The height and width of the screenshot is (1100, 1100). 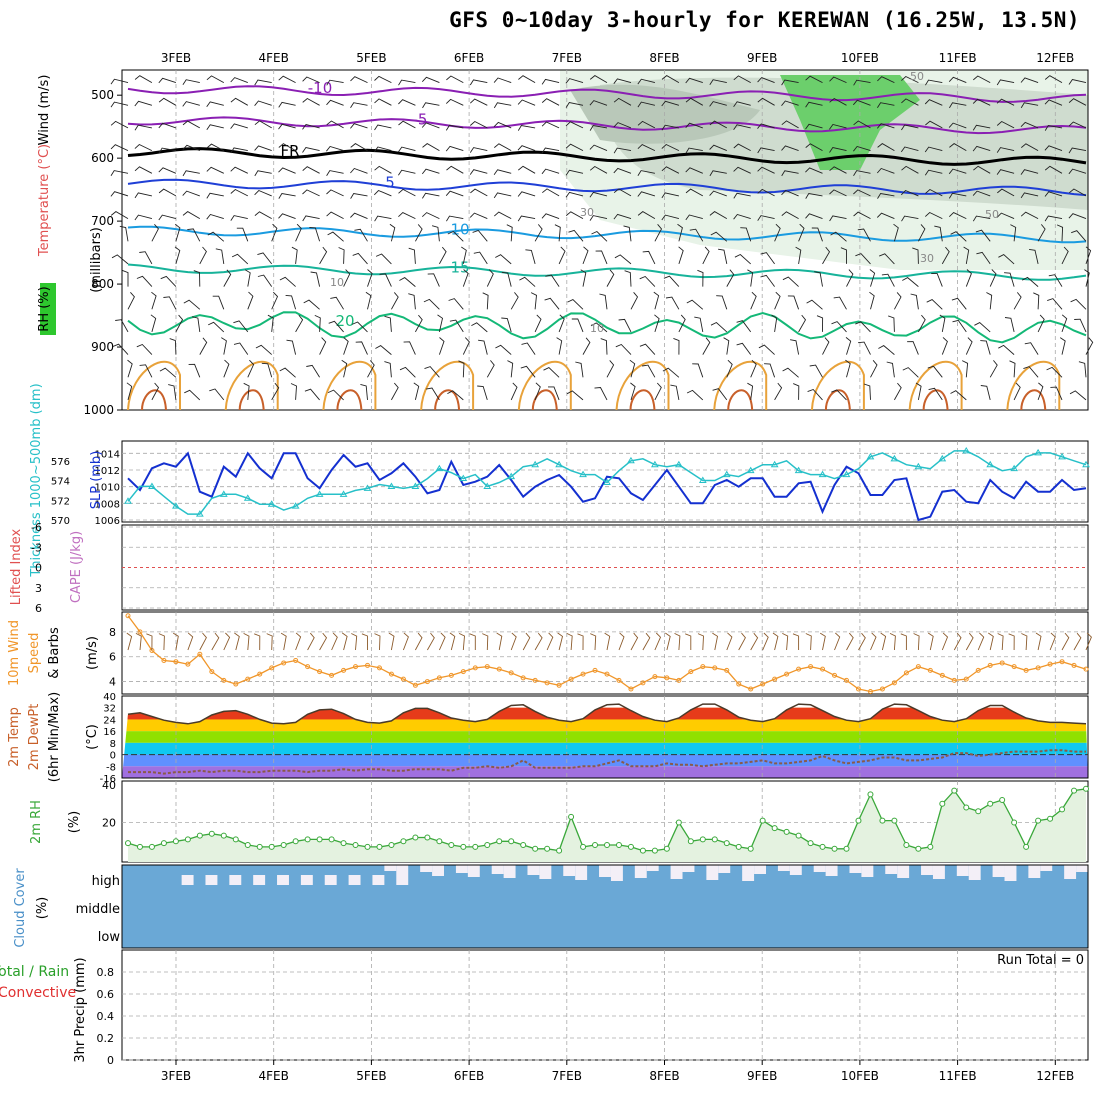 What do you see at coordinates (106, 972) in the screenshot?
I see `precip-tick-label: 0.8` at bounding box center [106, 972].